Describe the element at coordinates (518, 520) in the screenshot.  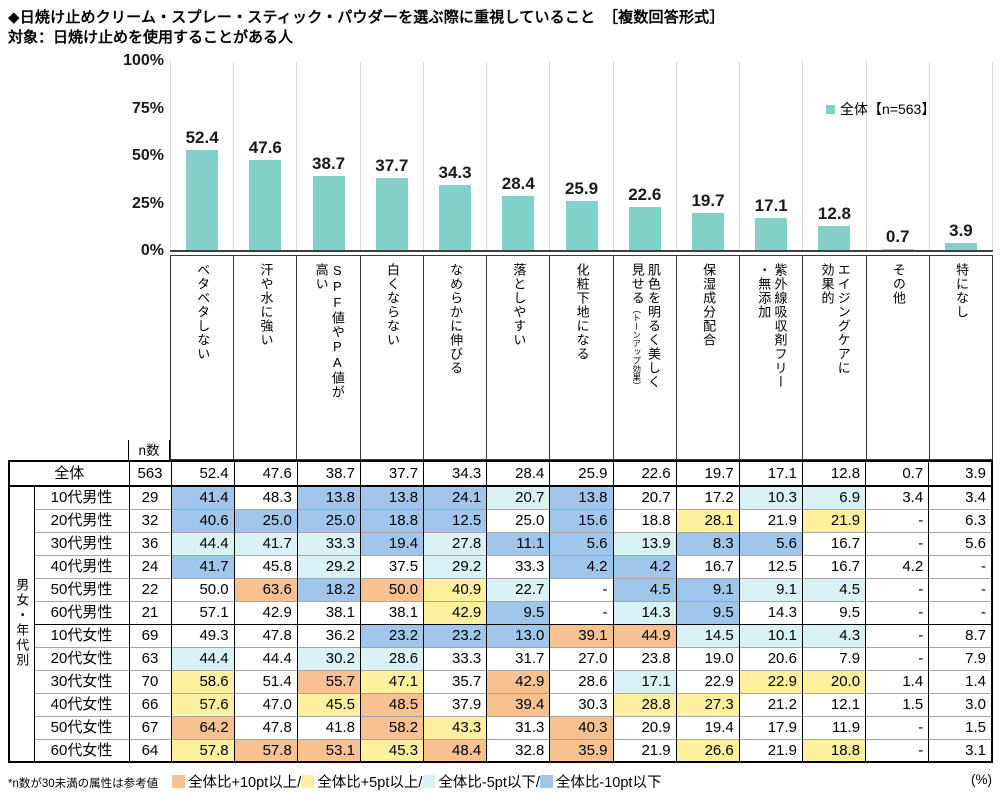
I see `table-cell: 25.0` at that location.